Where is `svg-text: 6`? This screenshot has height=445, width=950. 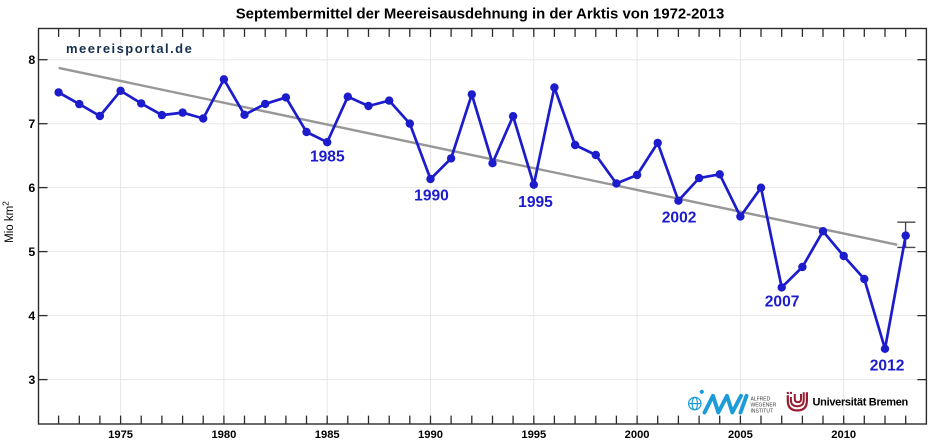 svg-text: 6 is located at coordinates (31, 188).